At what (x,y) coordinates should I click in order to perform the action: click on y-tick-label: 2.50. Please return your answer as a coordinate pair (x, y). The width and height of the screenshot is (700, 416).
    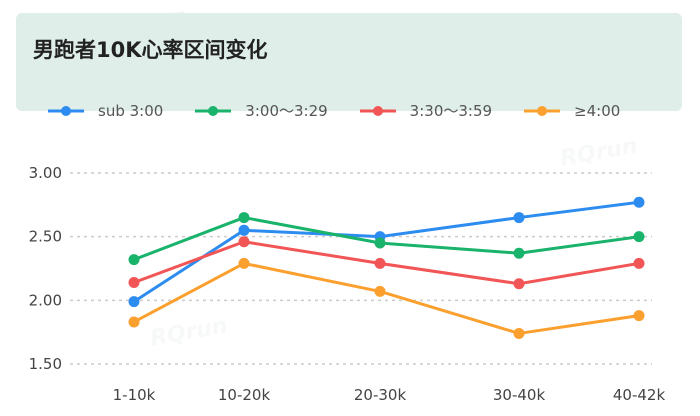
    Looking at the image, I should click on (45, 237).